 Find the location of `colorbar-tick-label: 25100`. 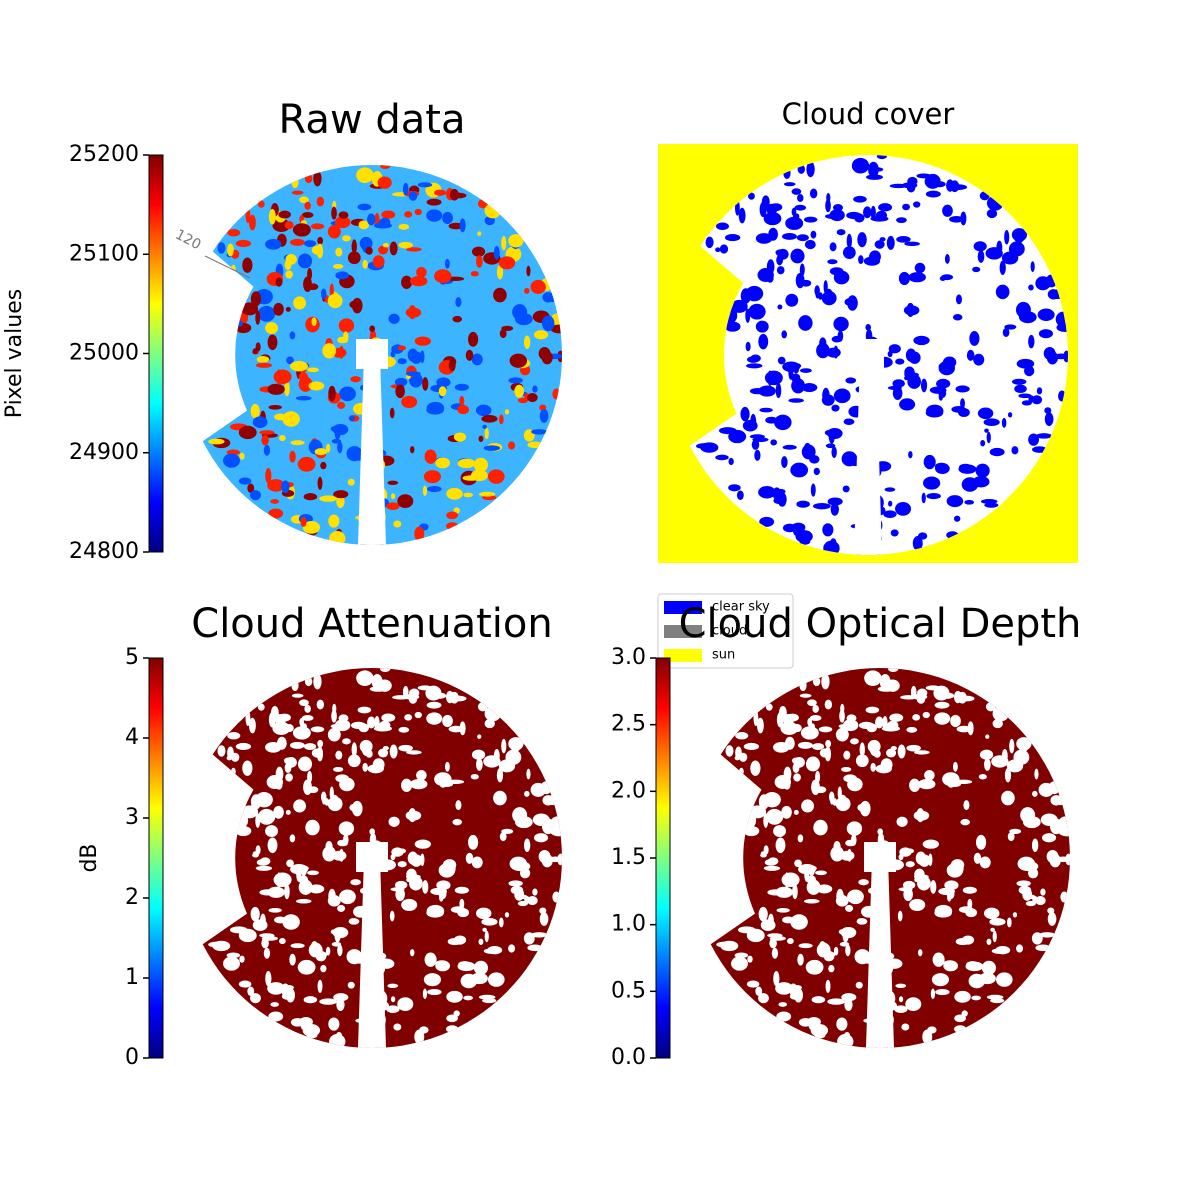

colorbar-tick-label: 25100 is located at coordinates (104, 253).